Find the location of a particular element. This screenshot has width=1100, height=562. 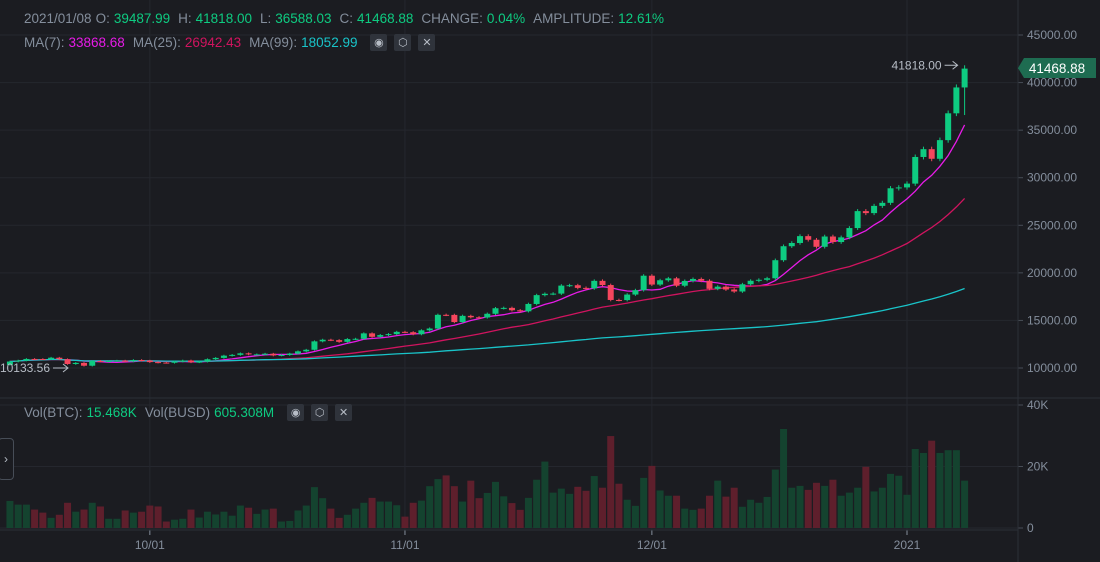

low-marker-arrow-icon is located at coordinates (61, 368).